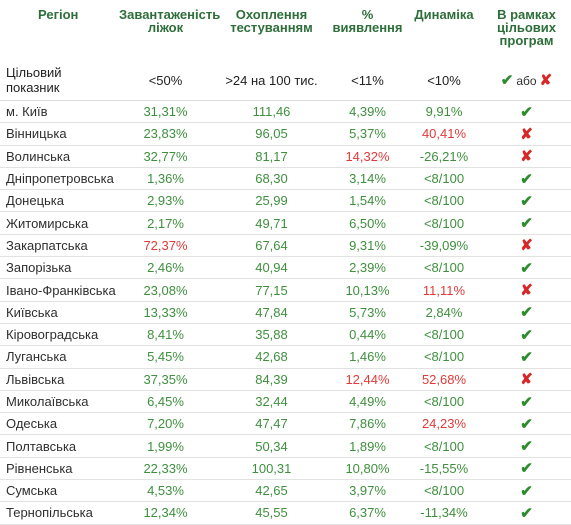  What do you see at coordinates (271, 268) in the screenshot?
I see `testing-value: 40,94` at bounding box center [271, 268].